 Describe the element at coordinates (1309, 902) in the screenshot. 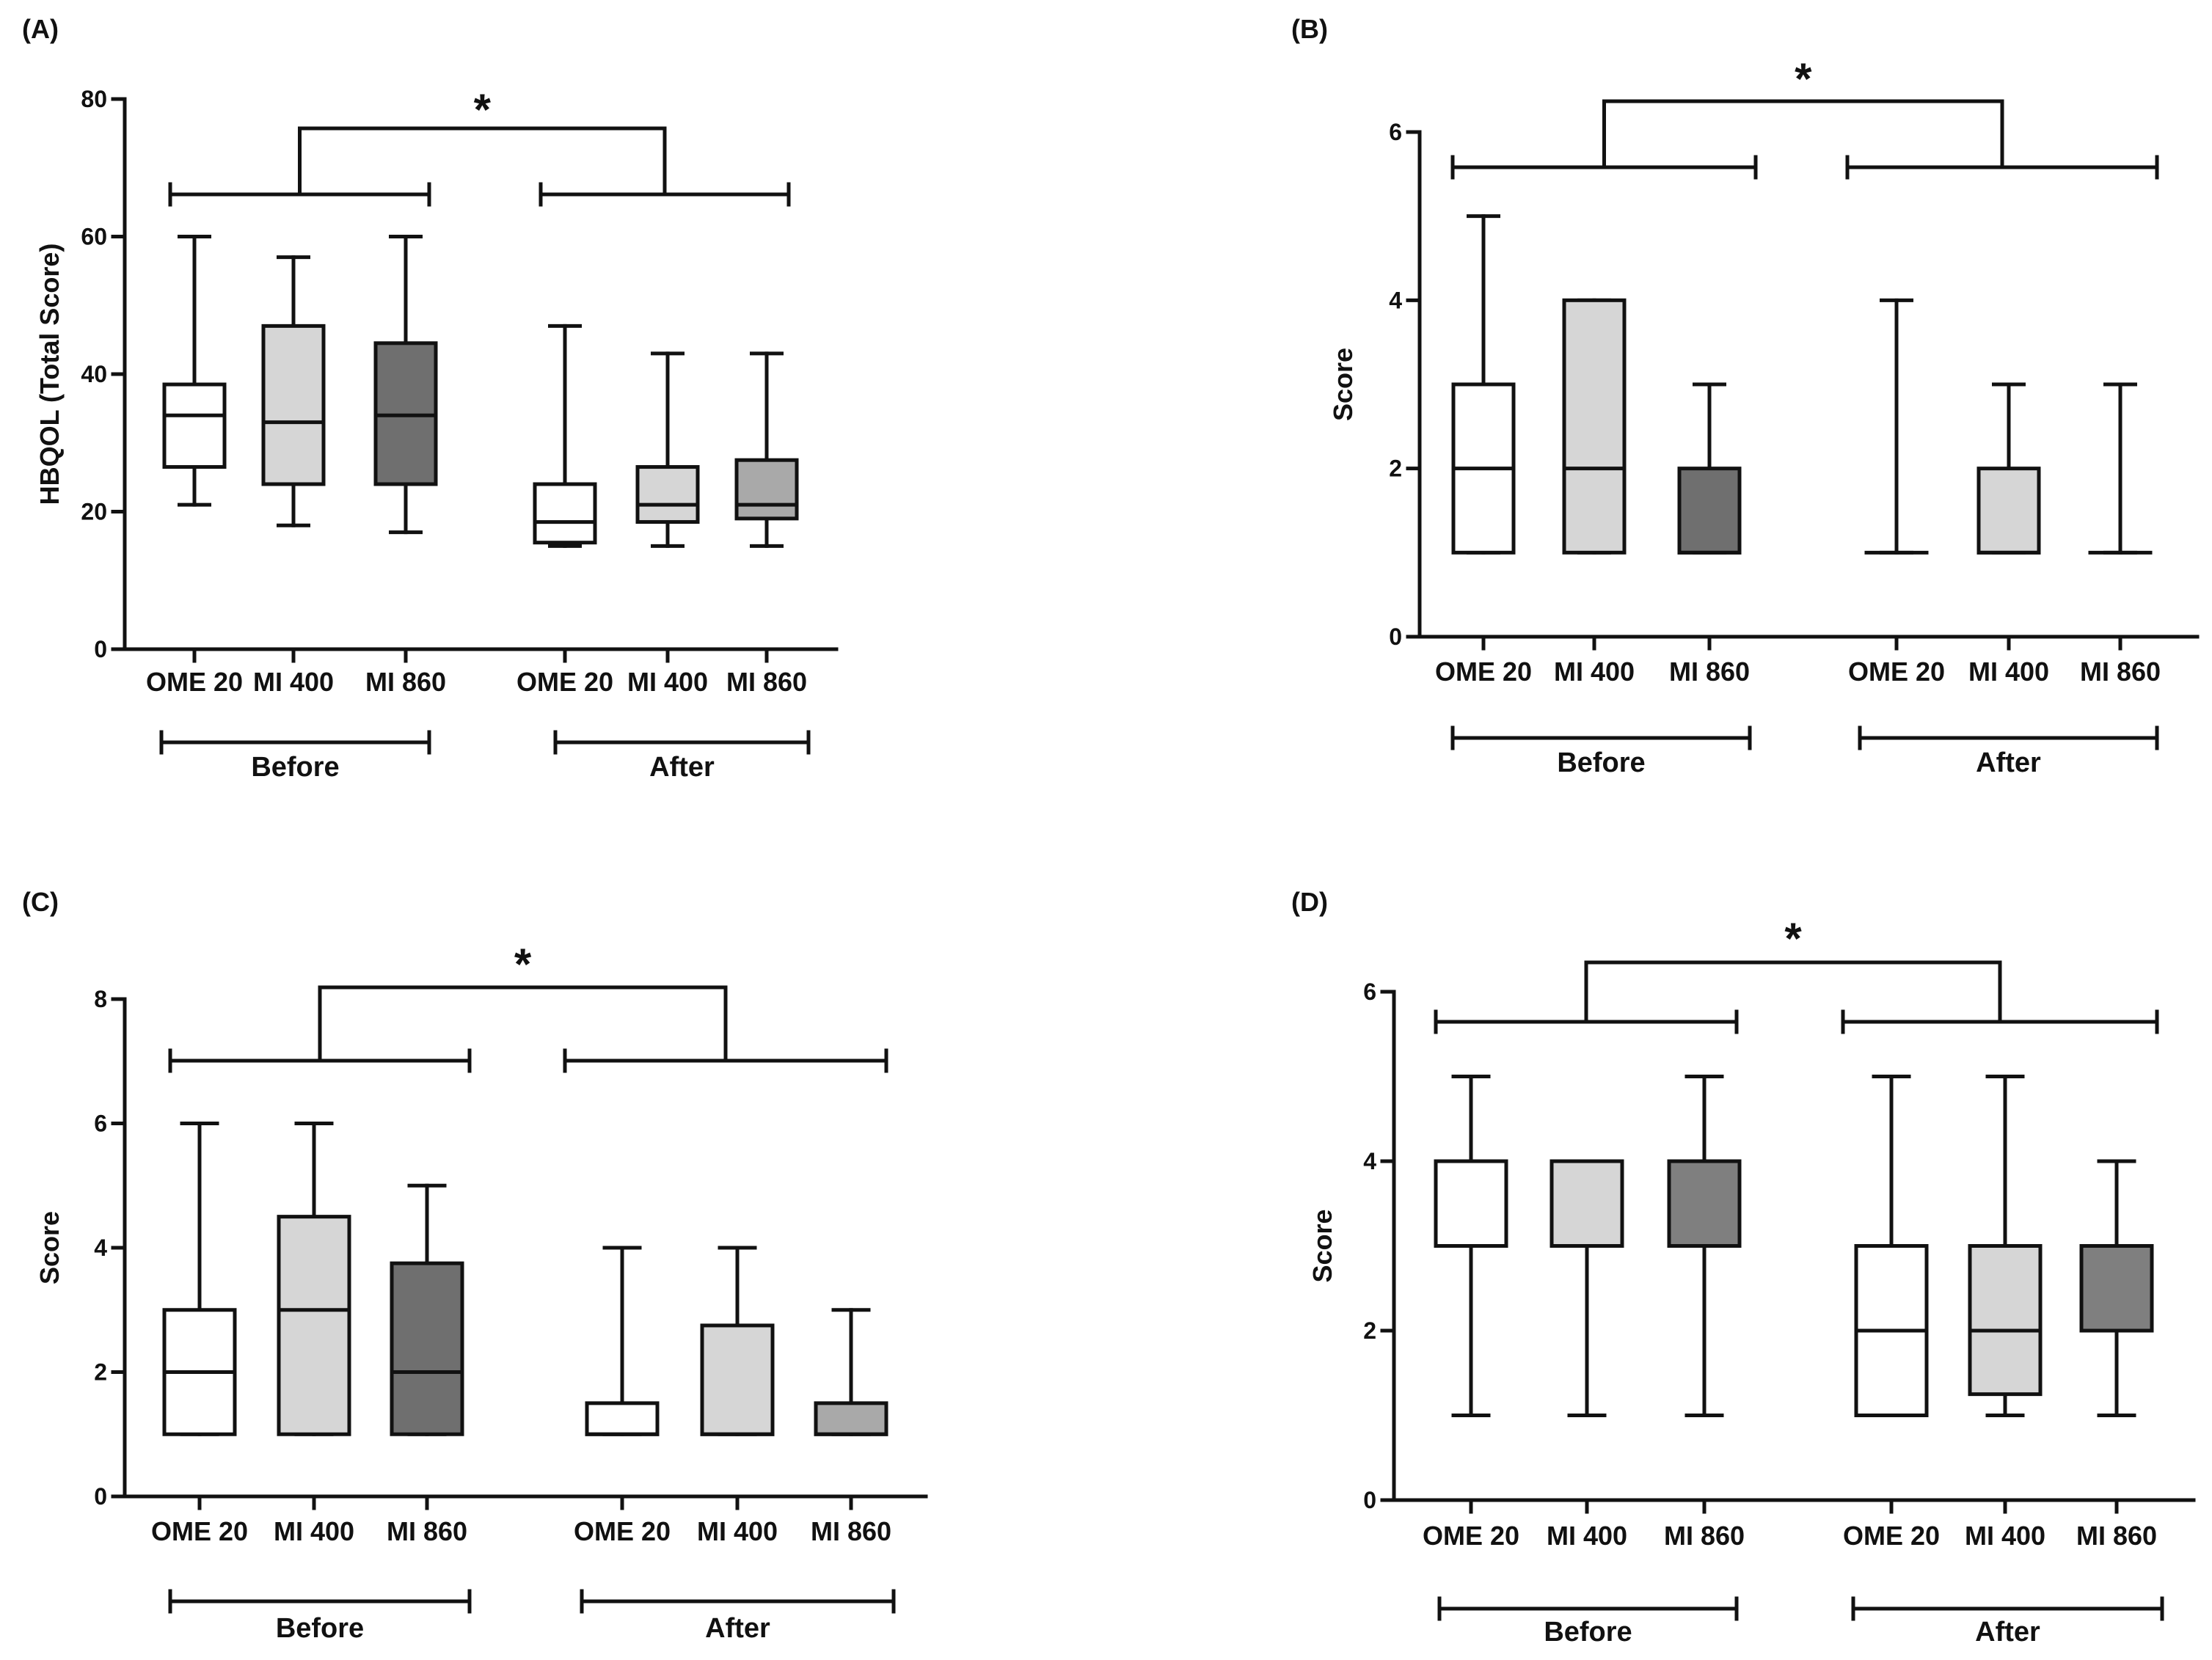

I see `panel-label: (D)` at that location.